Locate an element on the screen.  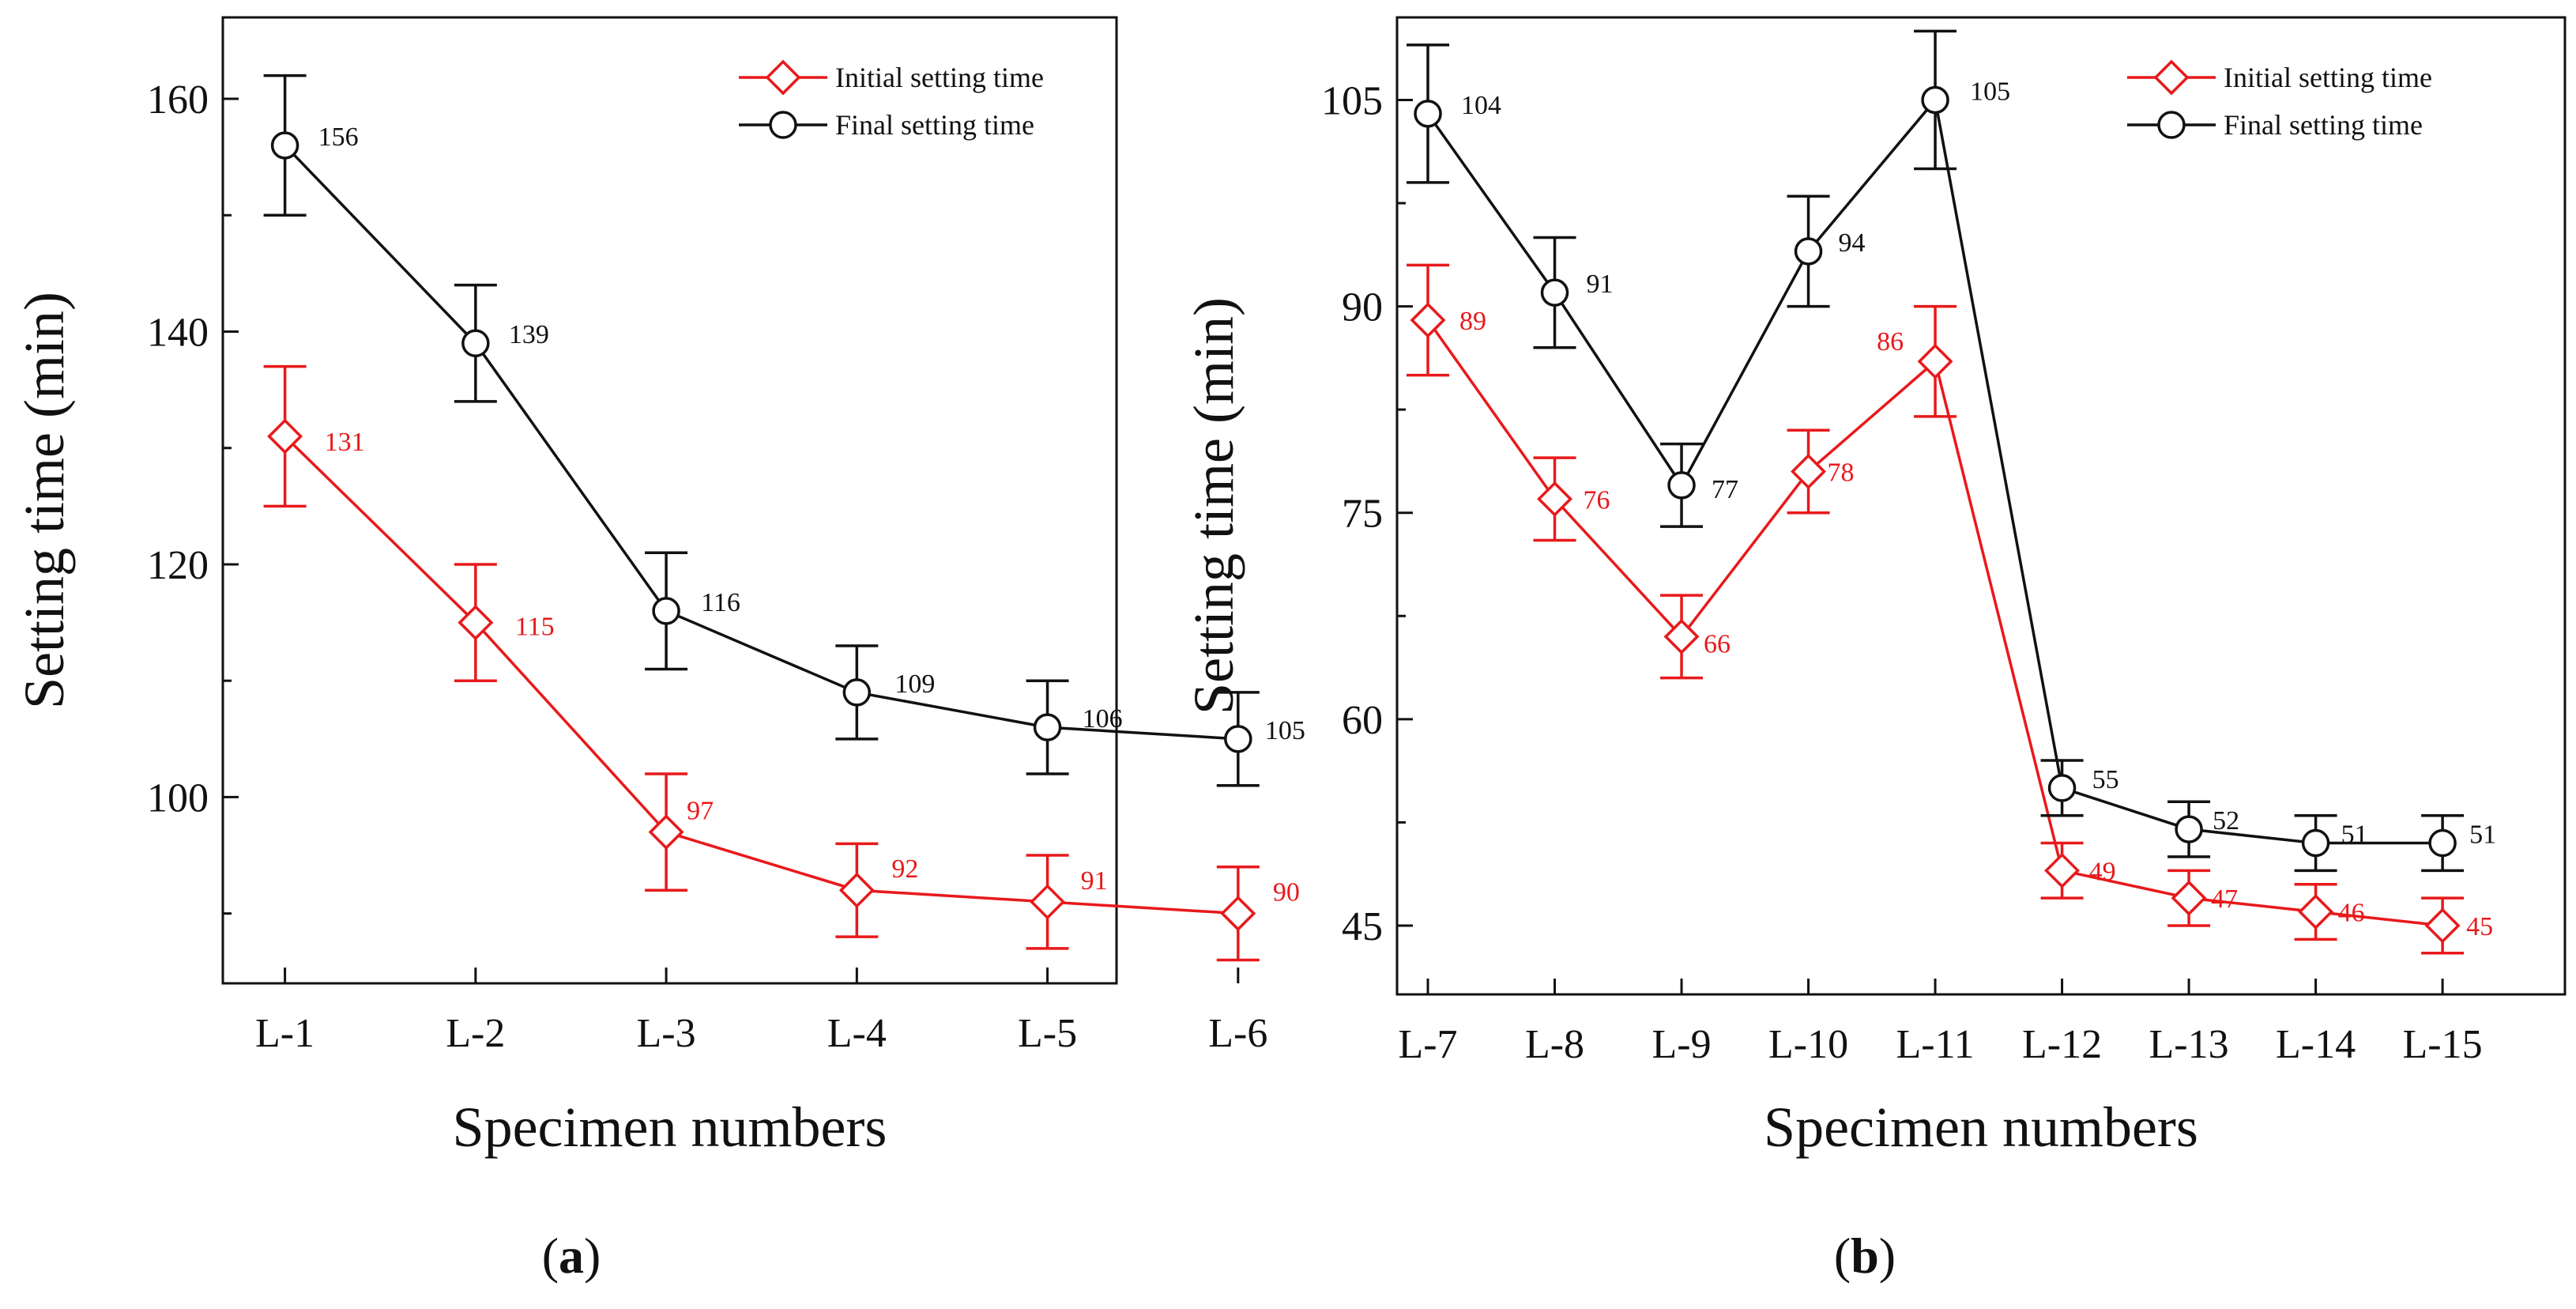
data-label-initial: 66 is located at coordinates (1717, 643).